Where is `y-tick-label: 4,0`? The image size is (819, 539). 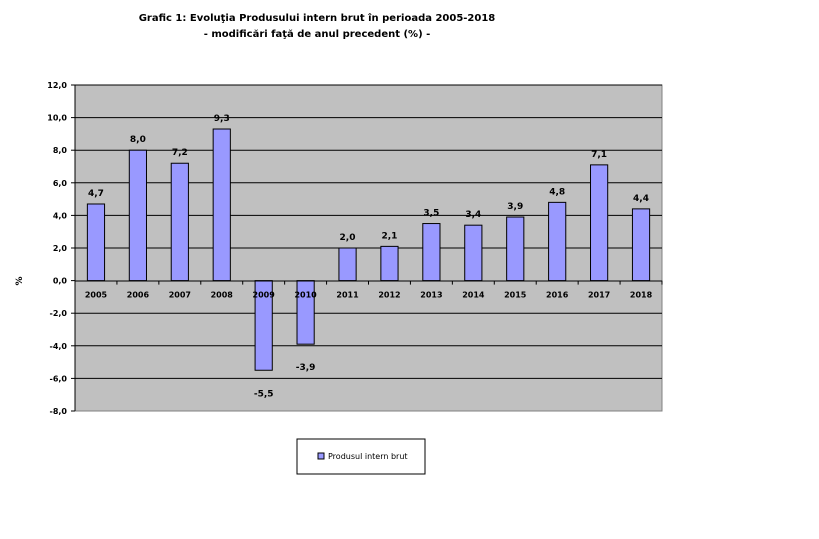
y-tick-label: 4,0 is located at coordinates (60, 215).